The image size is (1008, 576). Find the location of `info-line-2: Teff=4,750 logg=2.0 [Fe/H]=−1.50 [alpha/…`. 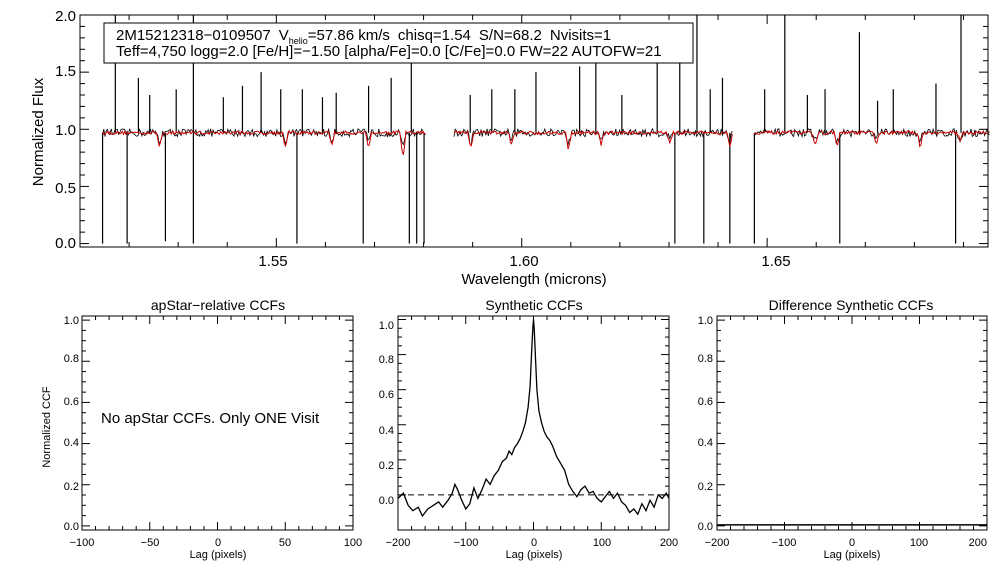

info-line-2: Teff=4,750 logg=2.0 [Fe/H]=−1.50 [alpha/… is located at coordinates (389, 51).